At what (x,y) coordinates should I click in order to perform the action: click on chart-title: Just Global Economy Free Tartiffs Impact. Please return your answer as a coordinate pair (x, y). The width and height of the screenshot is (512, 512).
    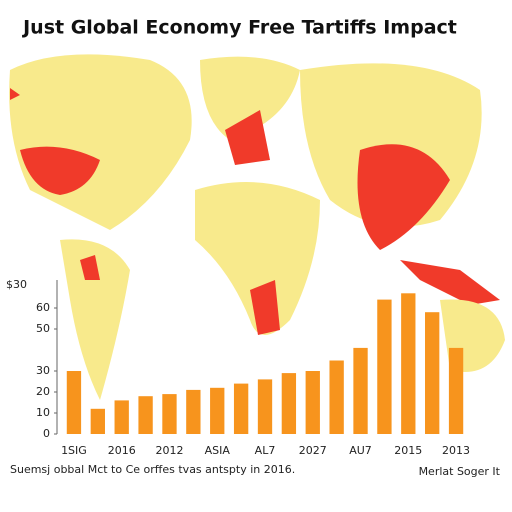
    Looking at the image, I should click on (239, 28).